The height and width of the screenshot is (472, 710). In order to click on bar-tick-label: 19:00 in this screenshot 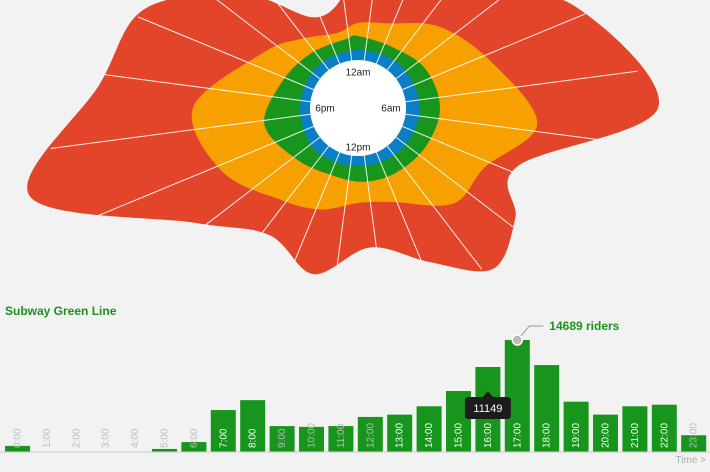, I will do `click(576, 435)`.